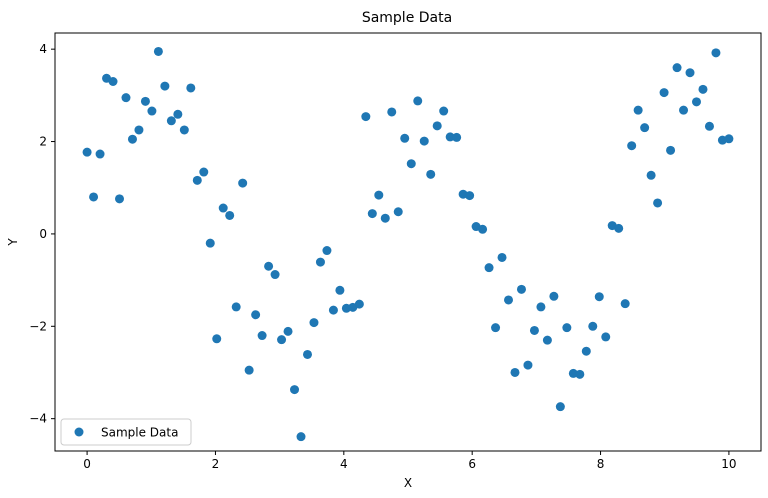  I want to click on legend-box, so click(126, 432).